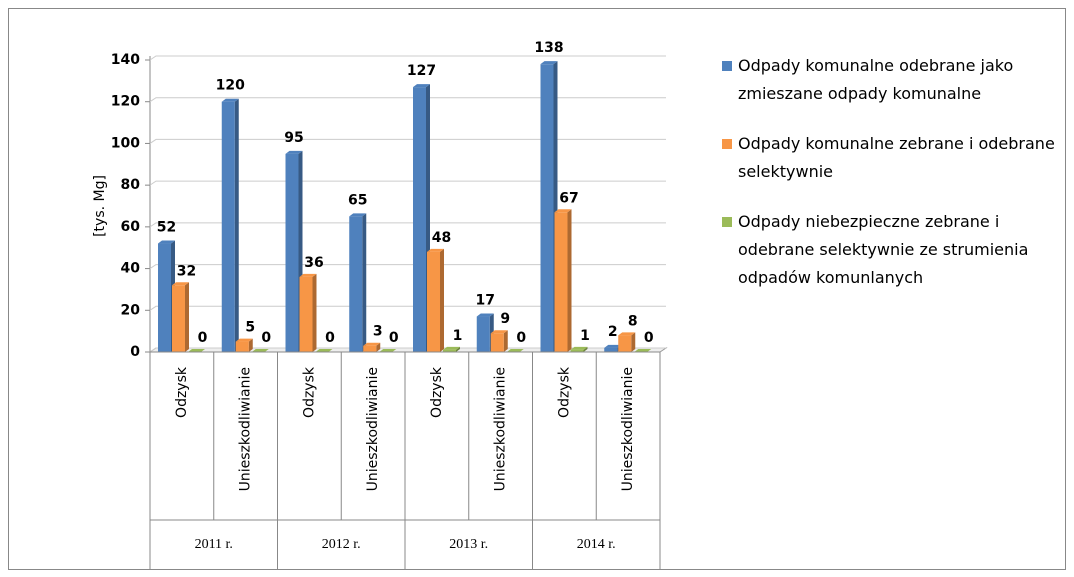  What do you see at coordinates (250, 328) in the screenshot?
I see `data-label: 5` at bounding box center [250, 328].